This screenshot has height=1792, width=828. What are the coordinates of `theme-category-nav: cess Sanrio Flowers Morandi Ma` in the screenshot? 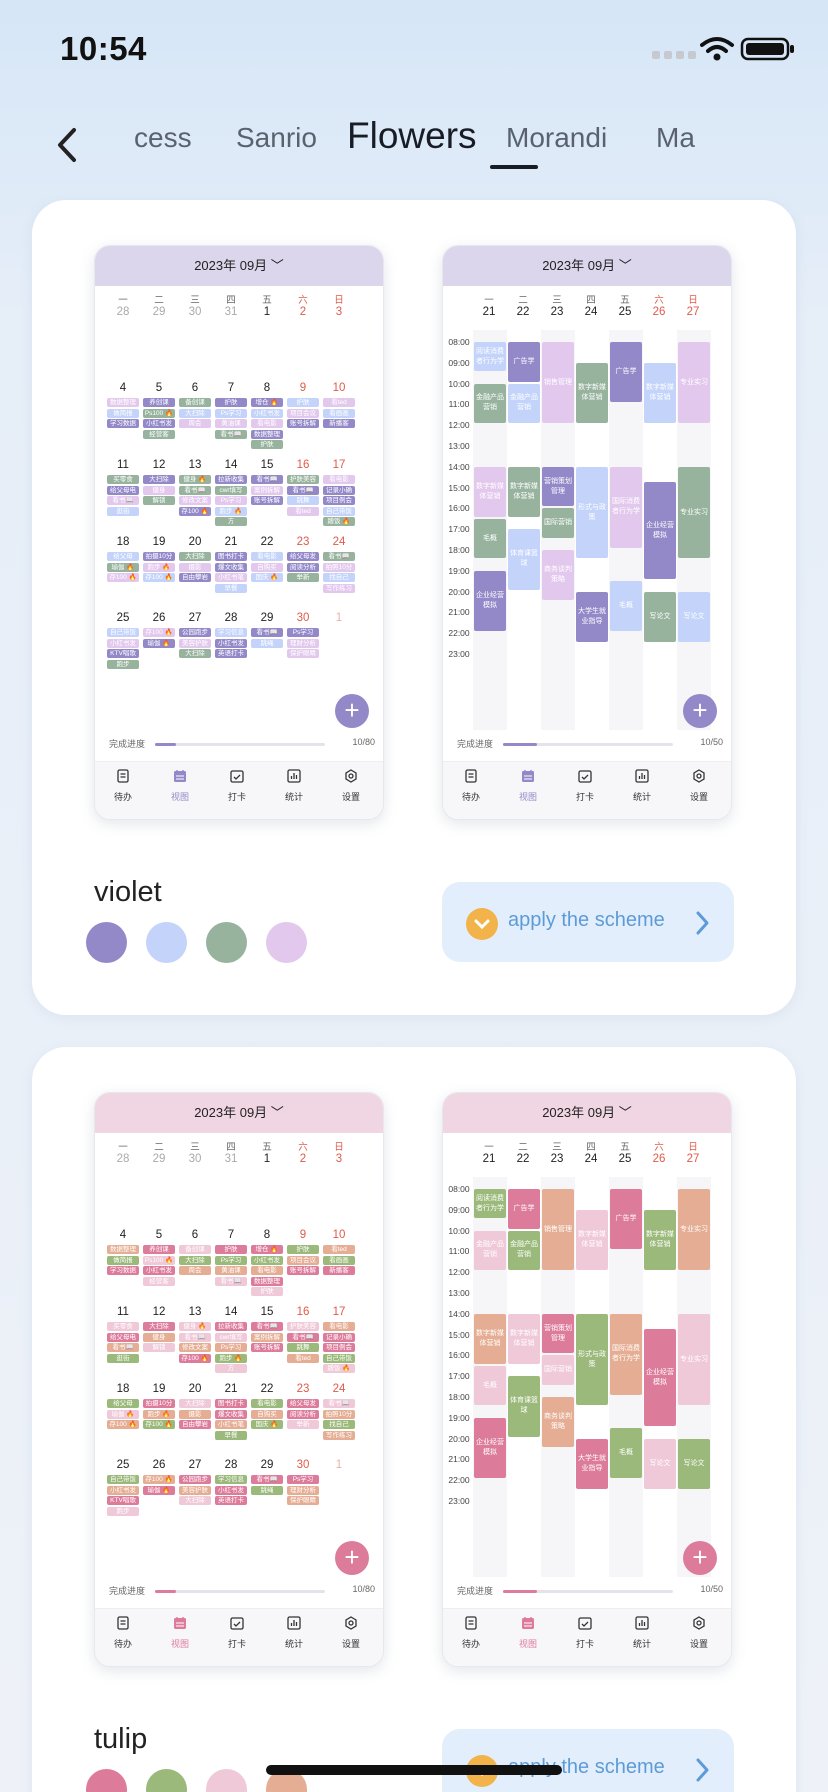 It's located at (414, 145).